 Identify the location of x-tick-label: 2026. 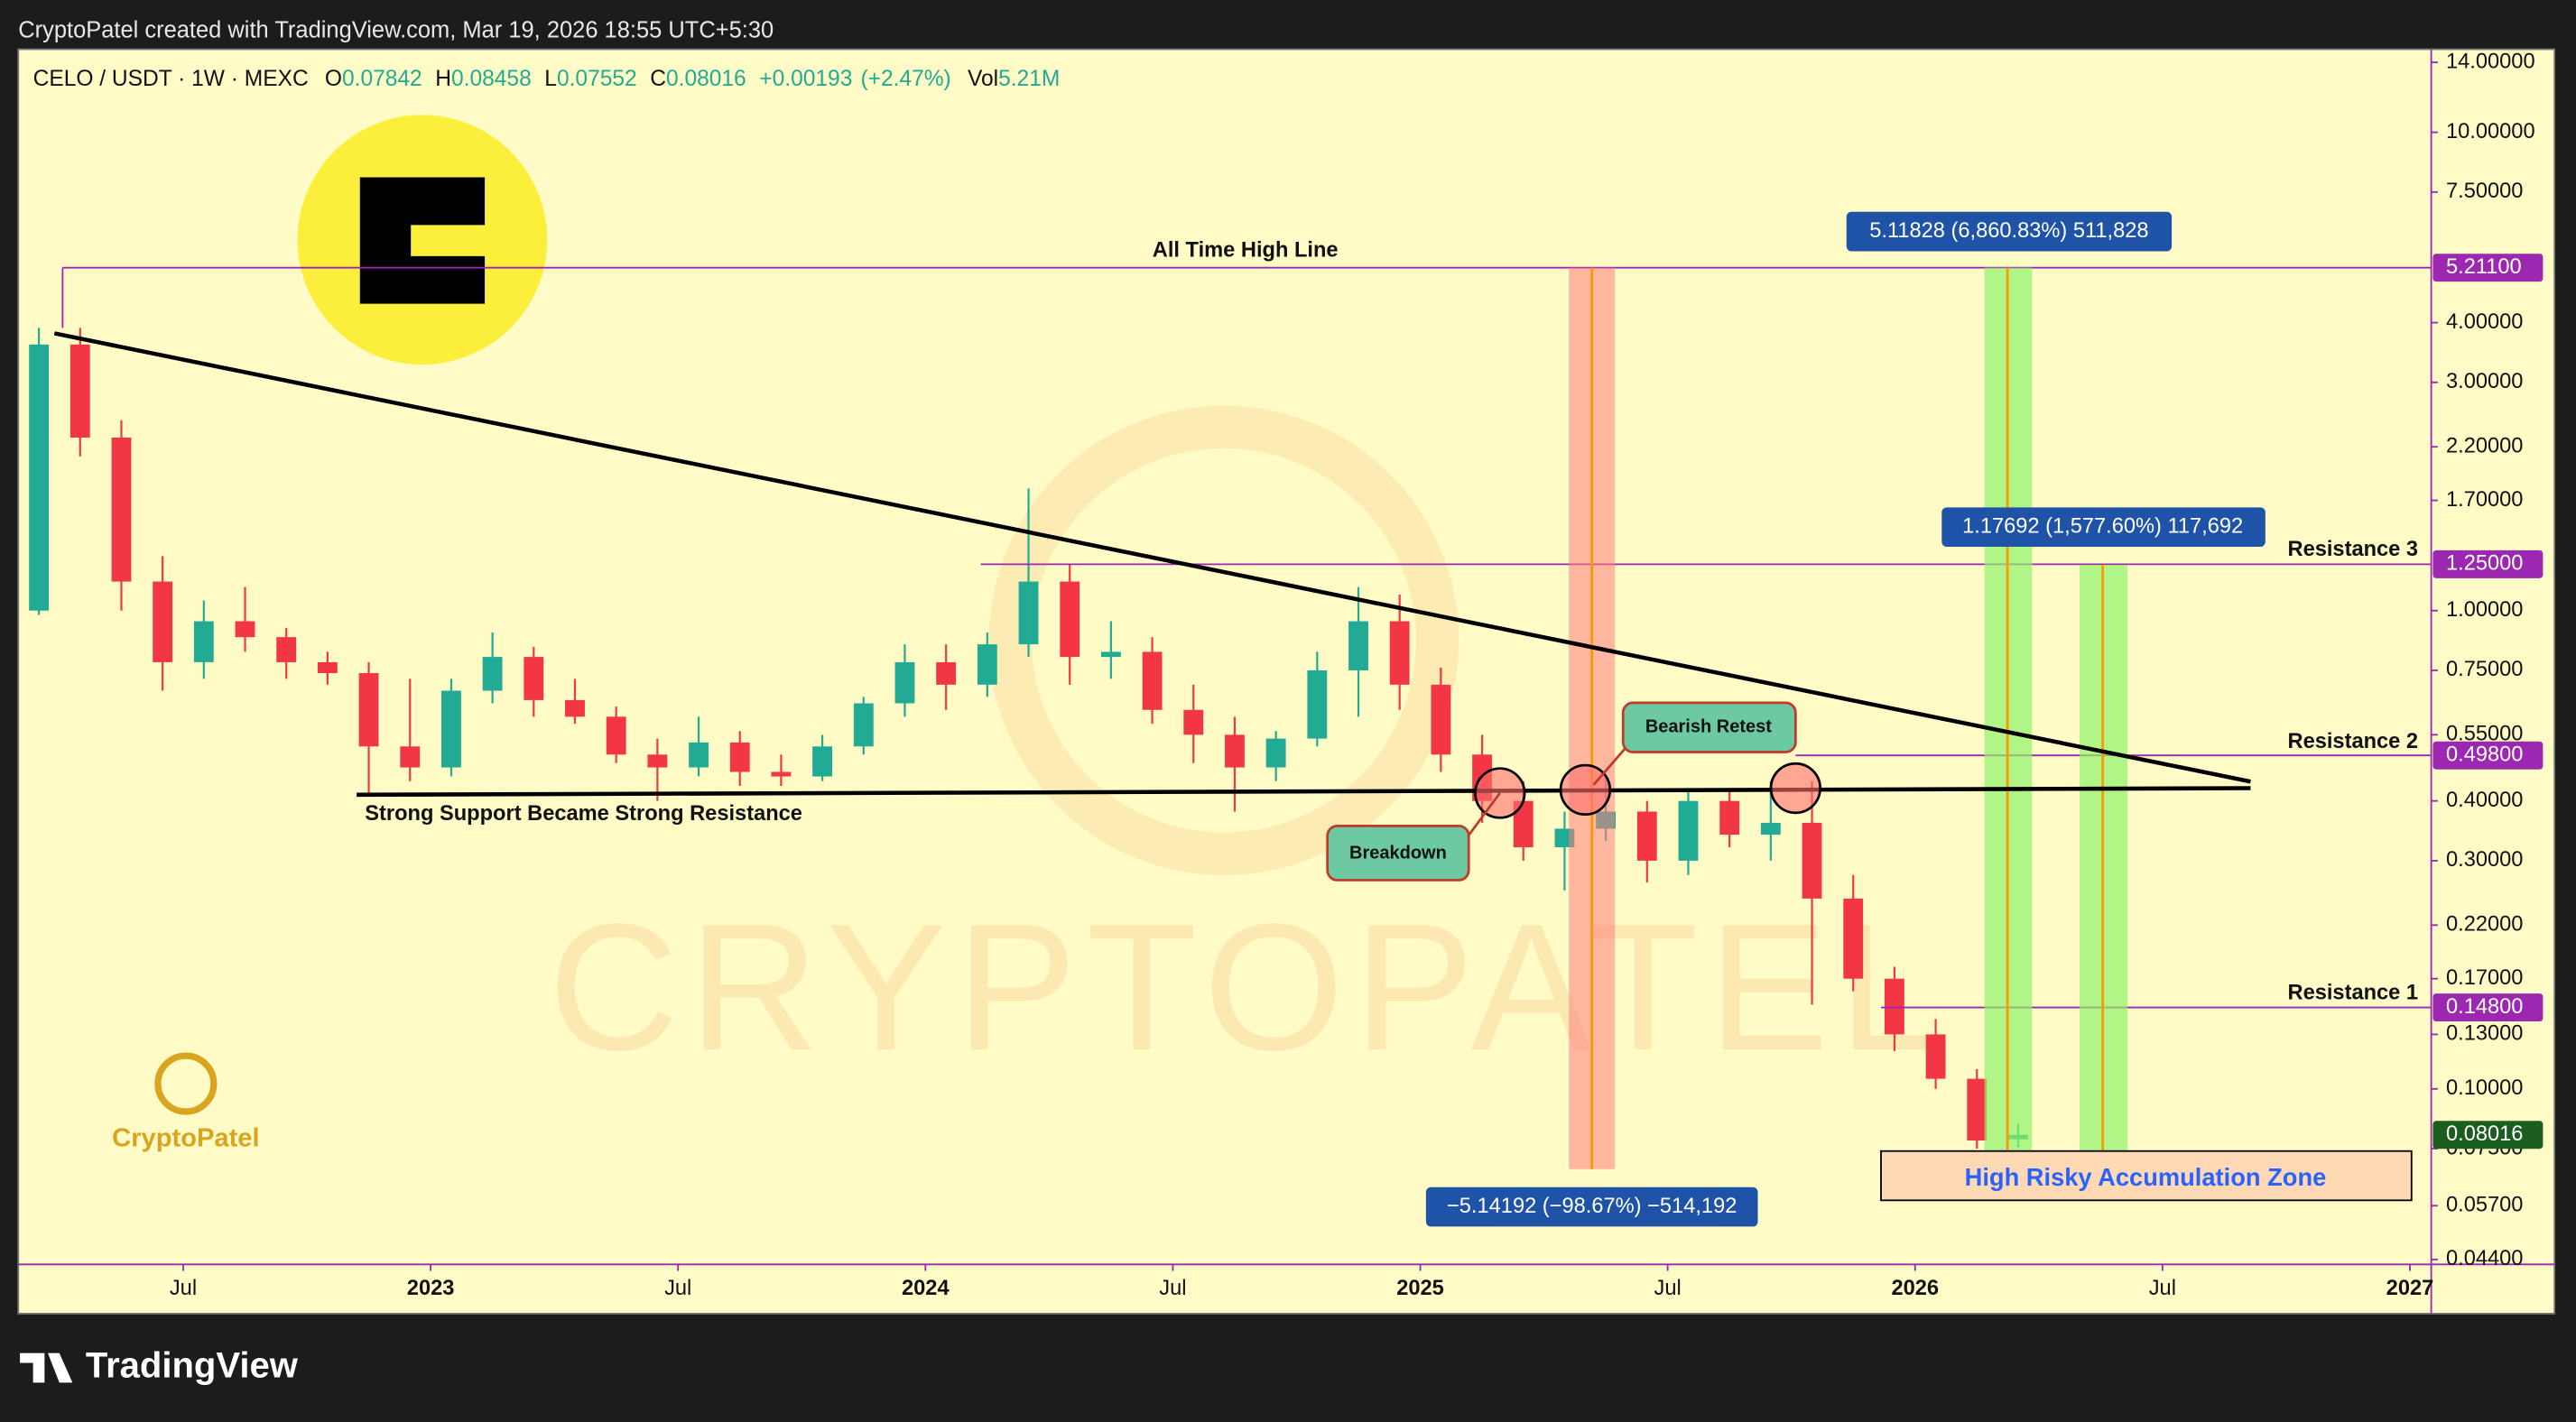
(1915, 1288).